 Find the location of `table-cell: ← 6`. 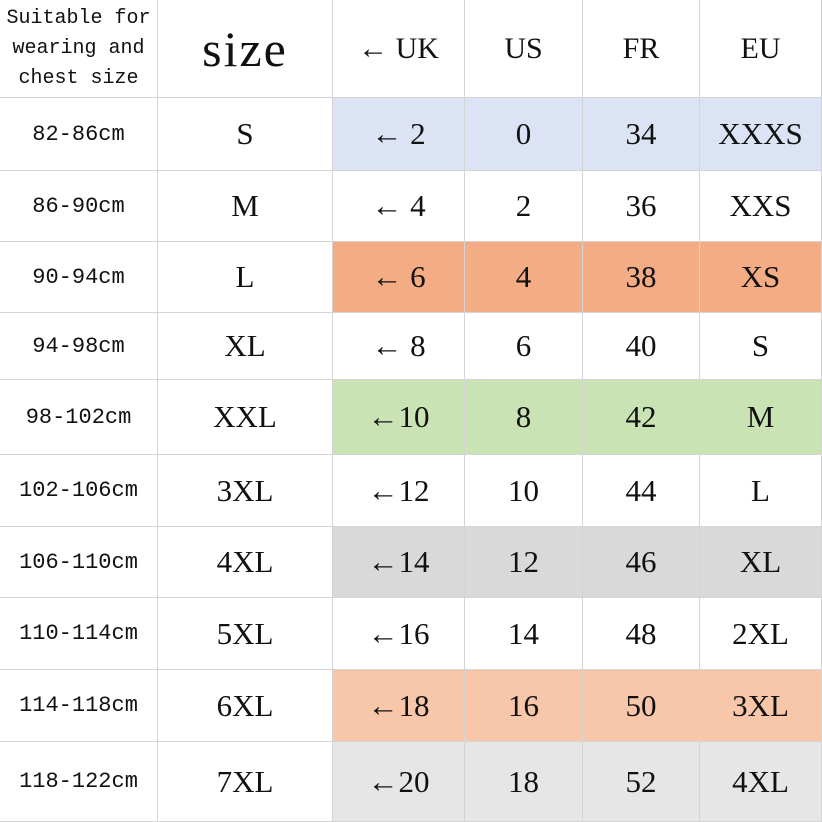

table-cell: ← 6 is located at coordinates (399, 277).